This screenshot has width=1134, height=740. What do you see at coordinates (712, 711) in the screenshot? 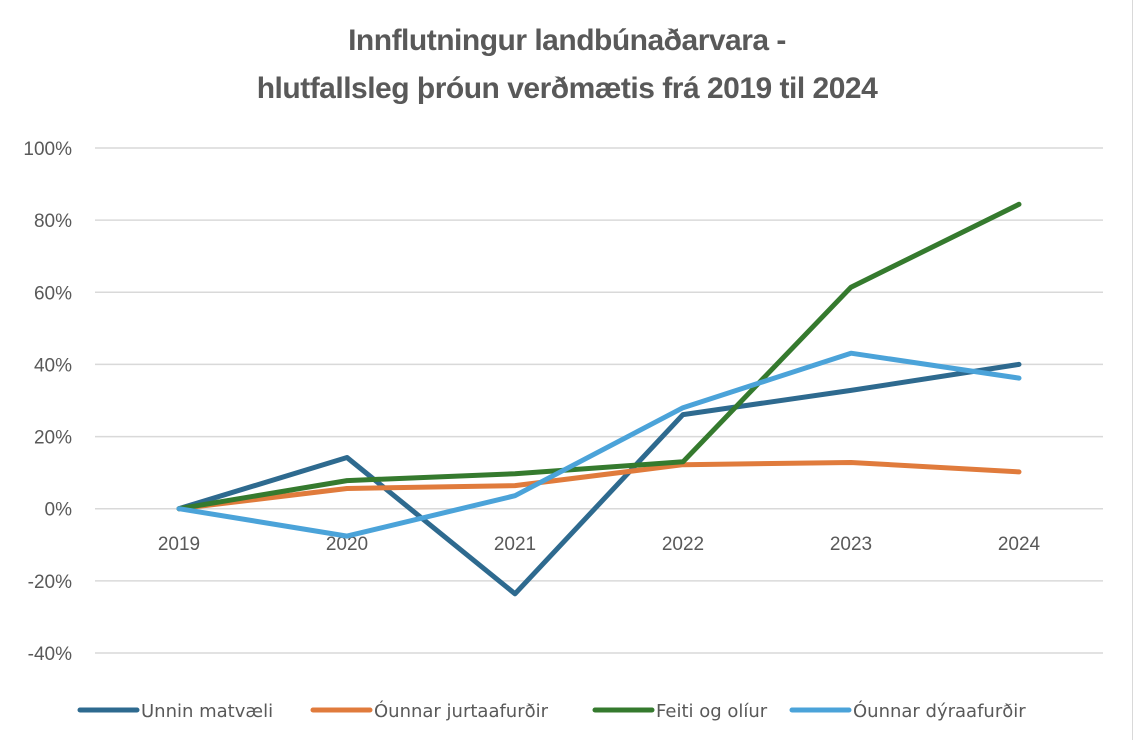
I see `legend-label: Feiti og olíur` at bounding box center [712, 711].